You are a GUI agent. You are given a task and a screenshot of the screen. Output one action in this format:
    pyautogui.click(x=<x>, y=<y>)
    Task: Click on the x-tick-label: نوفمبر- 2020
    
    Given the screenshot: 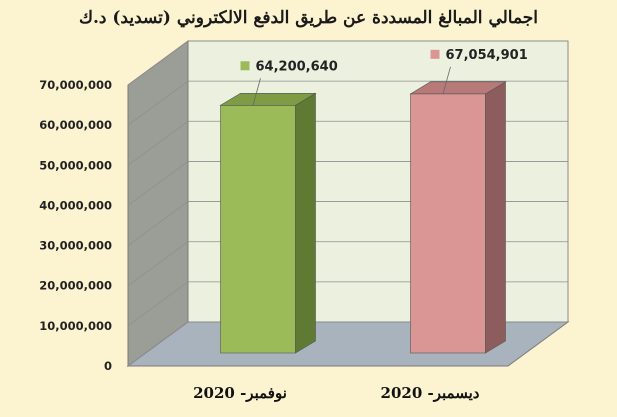 What is the action you would take?
    pyautogui.click(x=240, y=393)
    